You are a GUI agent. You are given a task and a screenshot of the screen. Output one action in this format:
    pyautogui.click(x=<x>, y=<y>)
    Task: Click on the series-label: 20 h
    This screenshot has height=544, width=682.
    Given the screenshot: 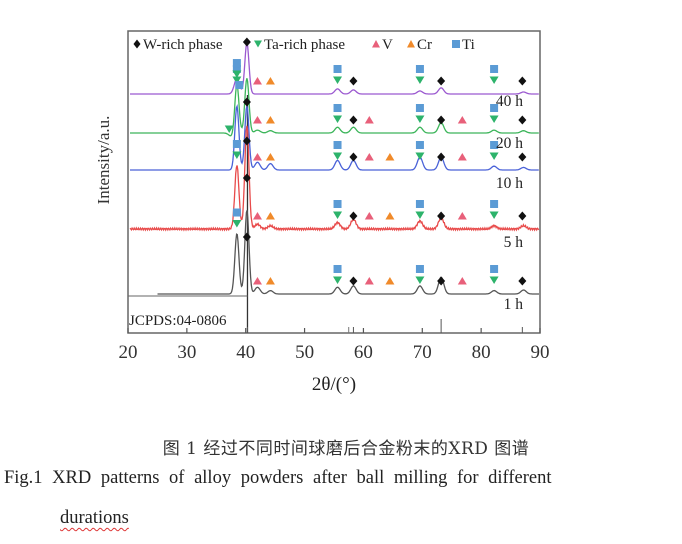 What is the action you would take?
    pyautogui.click(x=509, y=143)
    